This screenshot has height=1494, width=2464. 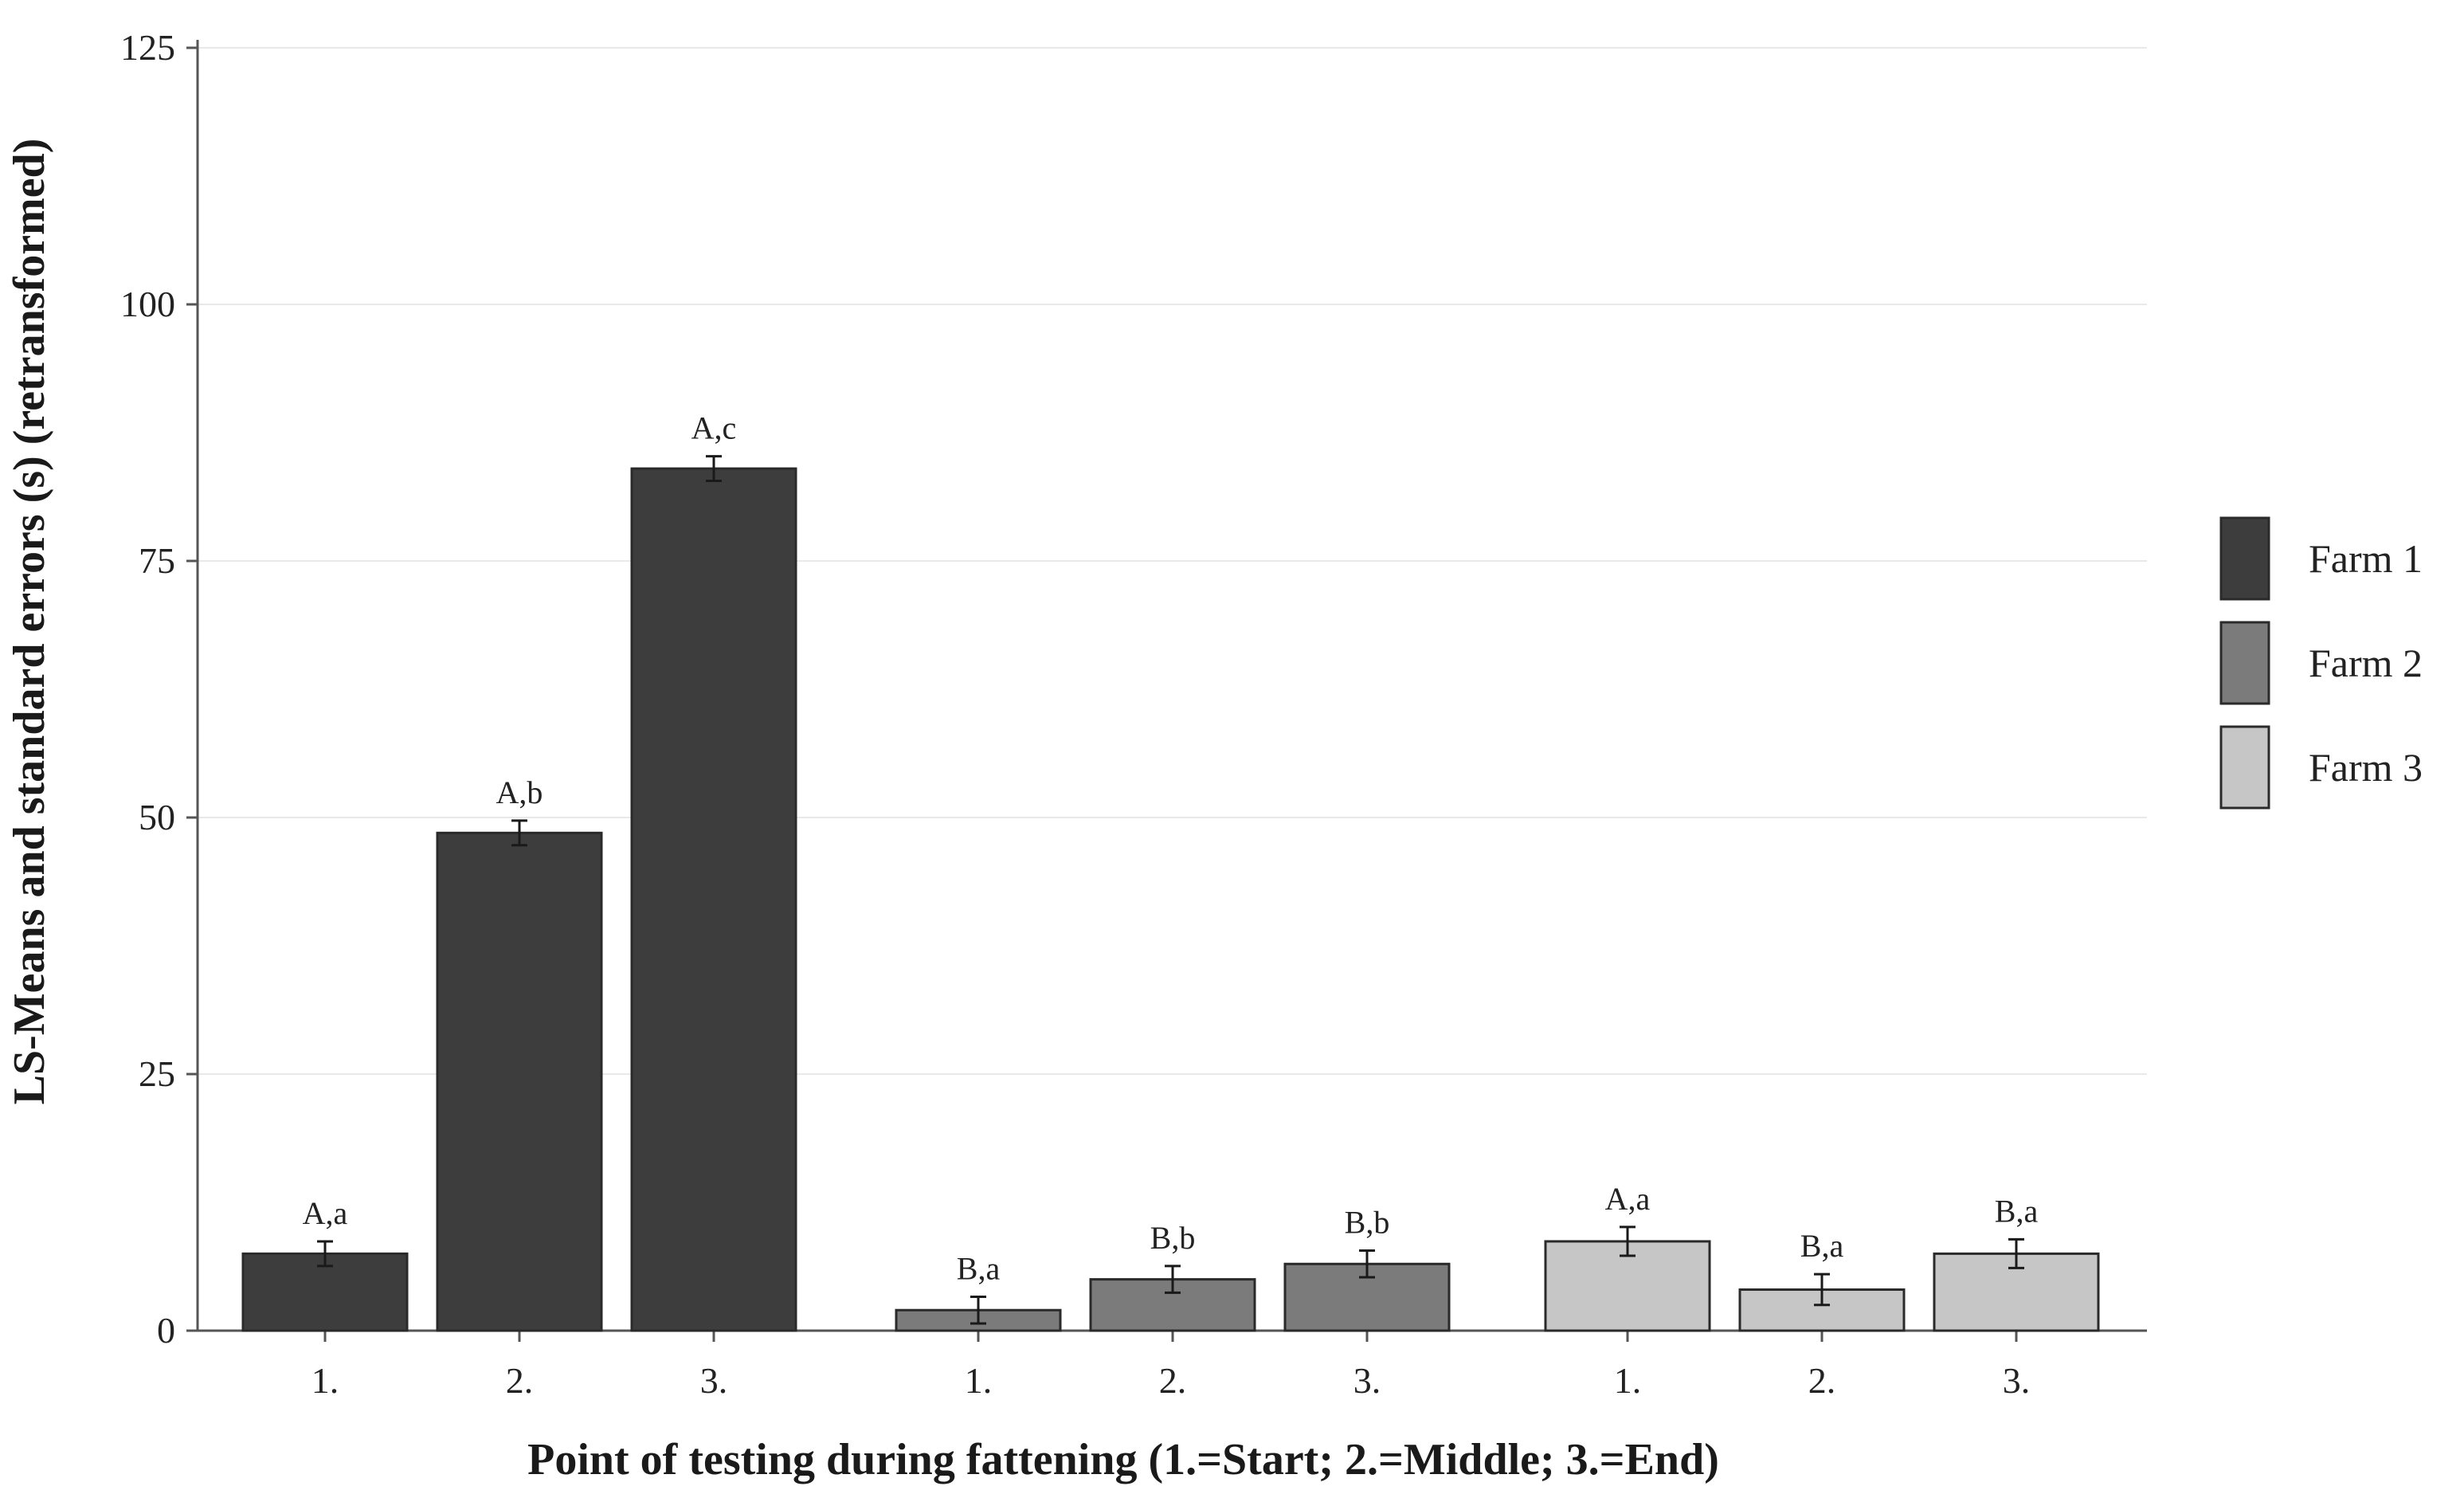 What do you see at coordinates (147, 47) in the screenshot?
I see `y-tick-label: 125` at bounding box center [147, 47].